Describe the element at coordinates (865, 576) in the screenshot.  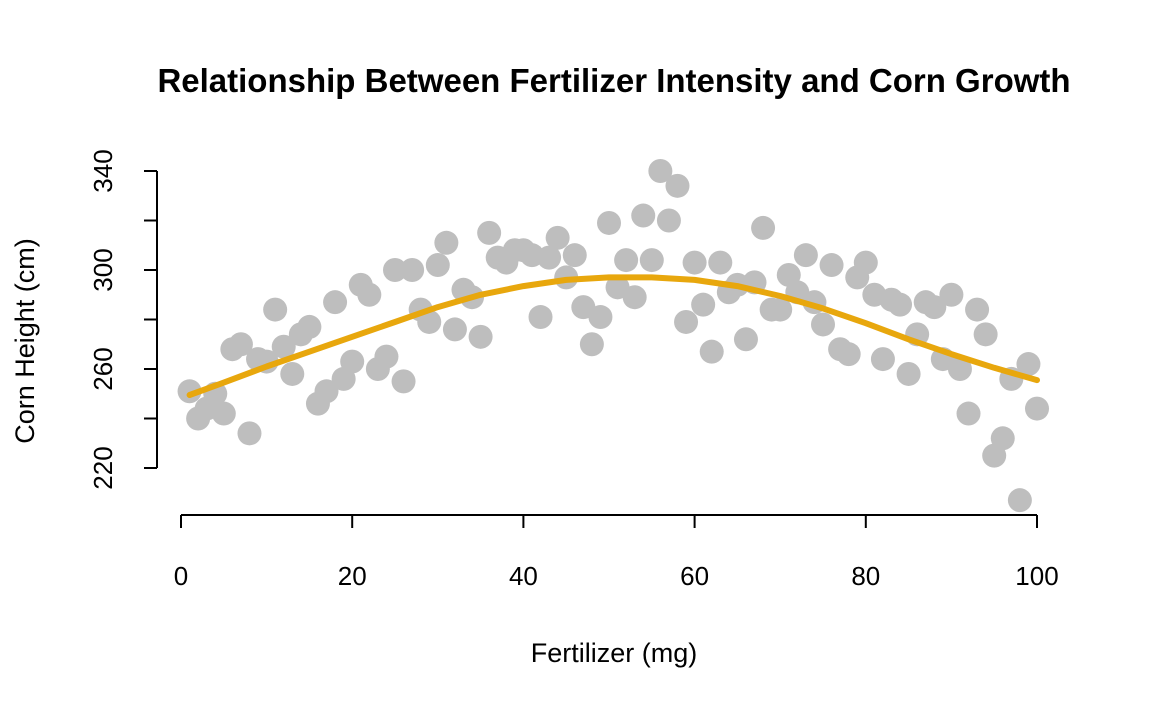
I see `x-tick-label: 80` at that location.